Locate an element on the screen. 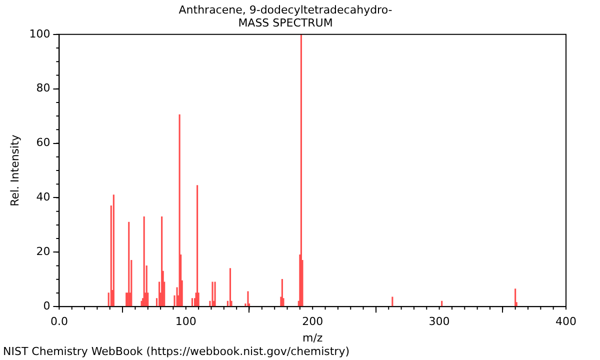  text: Anthracene, 9-dodecyltetradecahydro- is located at coordinates (285, 9).